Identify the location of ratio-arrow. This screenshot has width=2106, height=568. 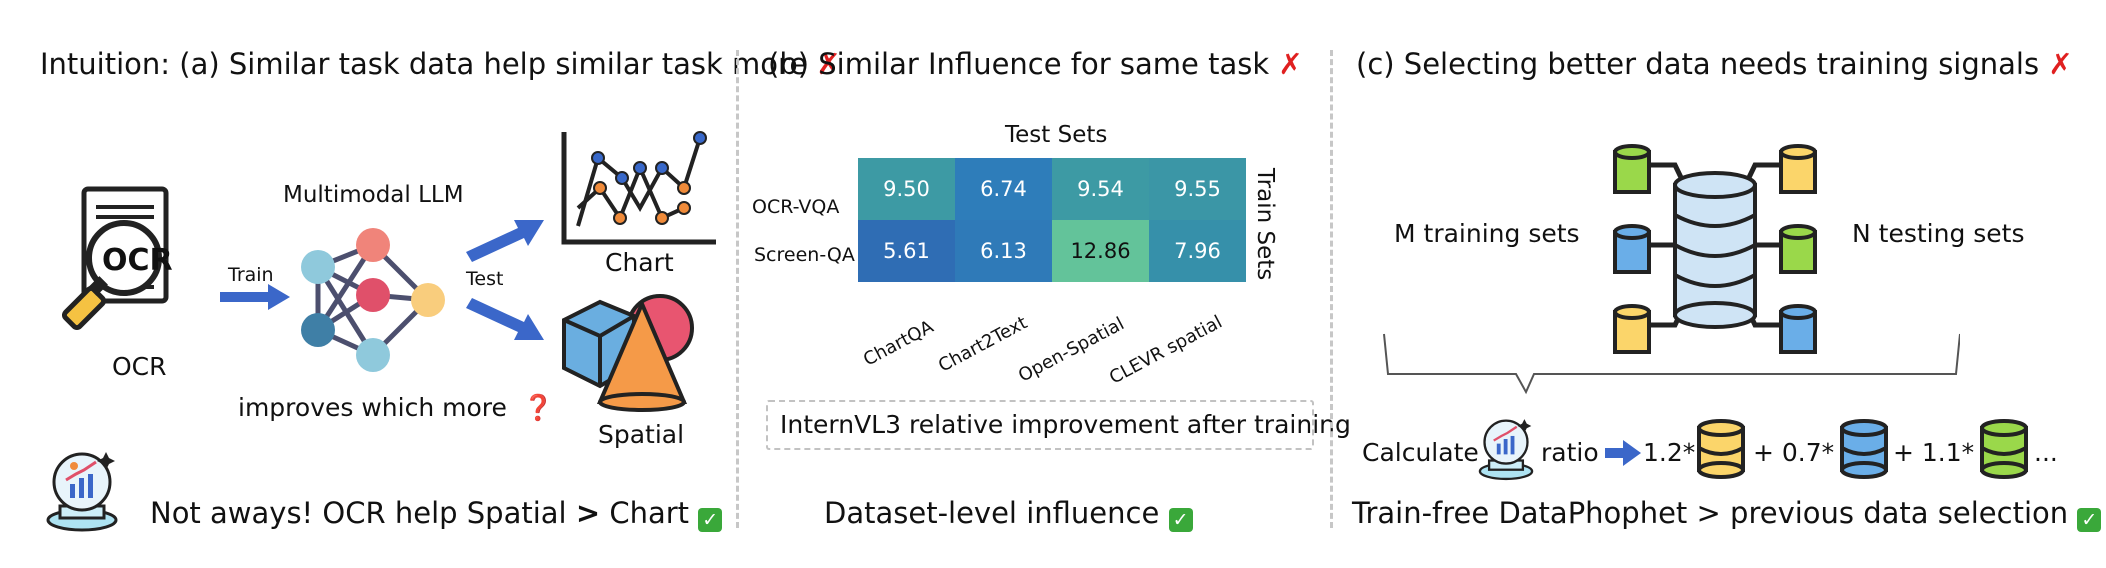
(1623, 453).